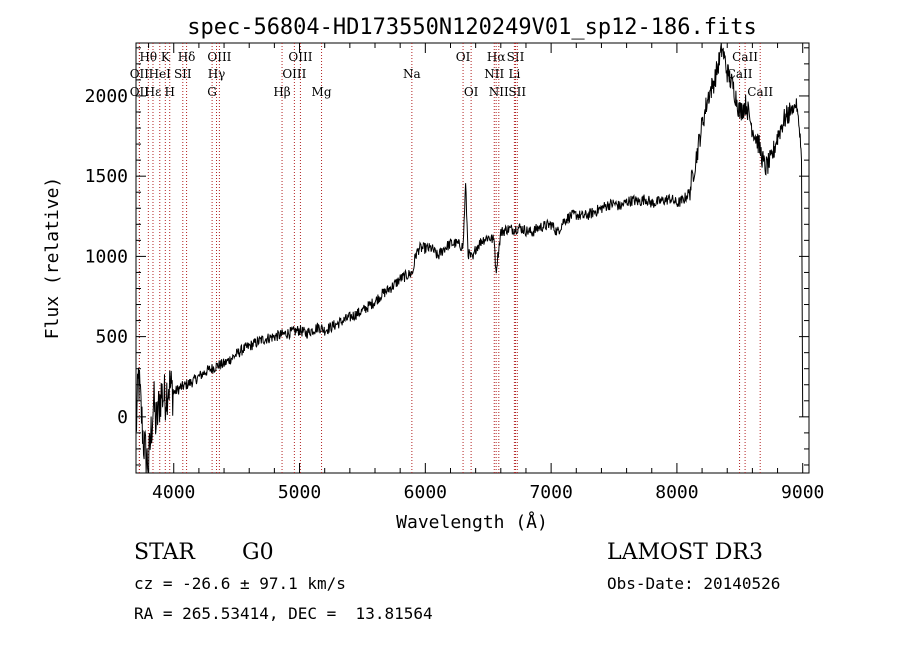  What do you see at coordinates (240, 583) in the screenshot?
I see `redshift-cz: cz = -26.6 ± 97.1 km/s` at bounding box center [240, 583].